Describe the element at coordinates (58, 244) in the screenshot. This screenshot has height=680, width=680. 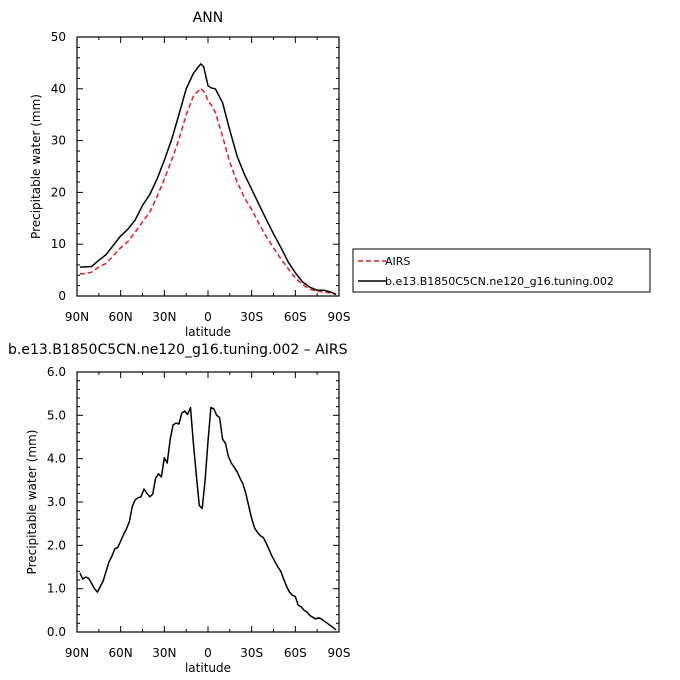
I see `y-tick-label: 10` at that location.